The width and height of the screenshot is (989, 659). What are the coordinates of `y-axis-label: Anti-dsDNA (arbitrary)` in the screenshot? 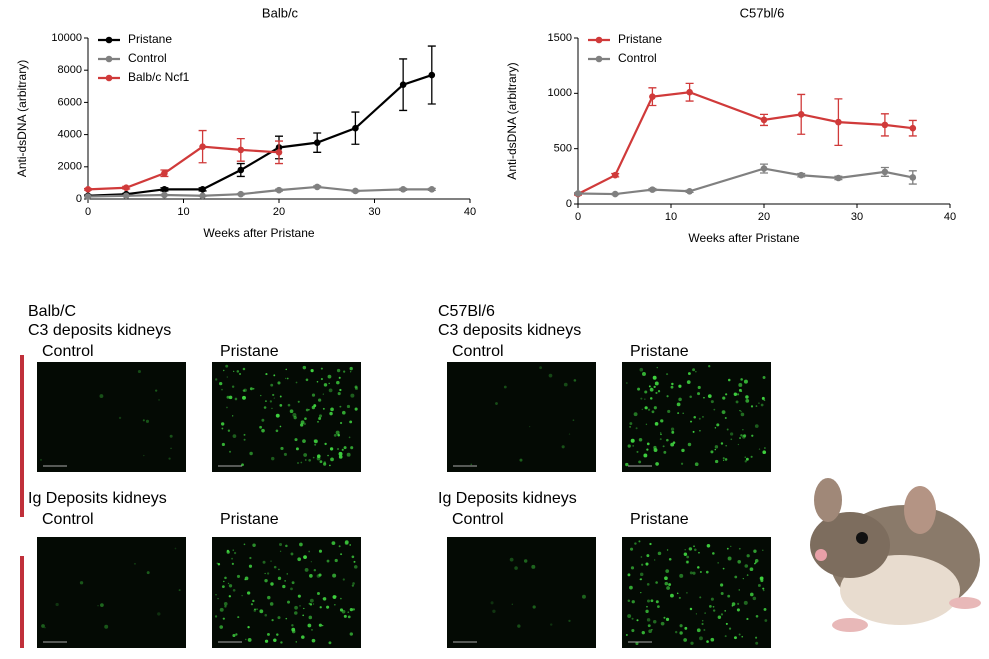 It's located at (512, 120).